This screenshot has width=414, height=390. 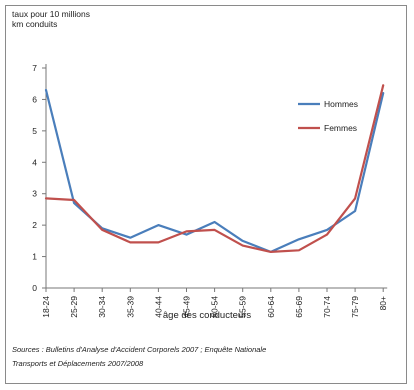 I want to click on x-tick-label: 65-69, so click(x=299, y=307).